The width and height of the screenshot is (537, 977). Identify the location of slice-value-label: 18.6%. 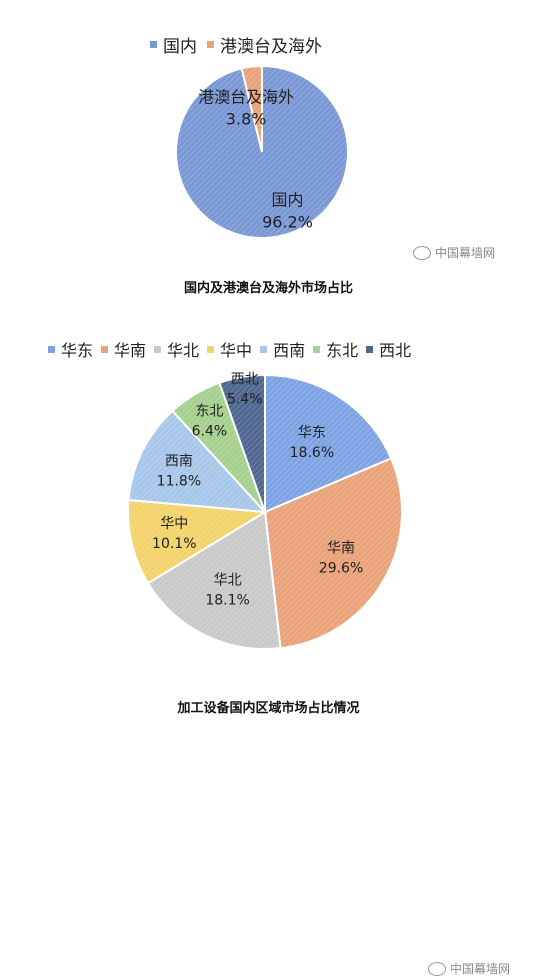
(312, 453).